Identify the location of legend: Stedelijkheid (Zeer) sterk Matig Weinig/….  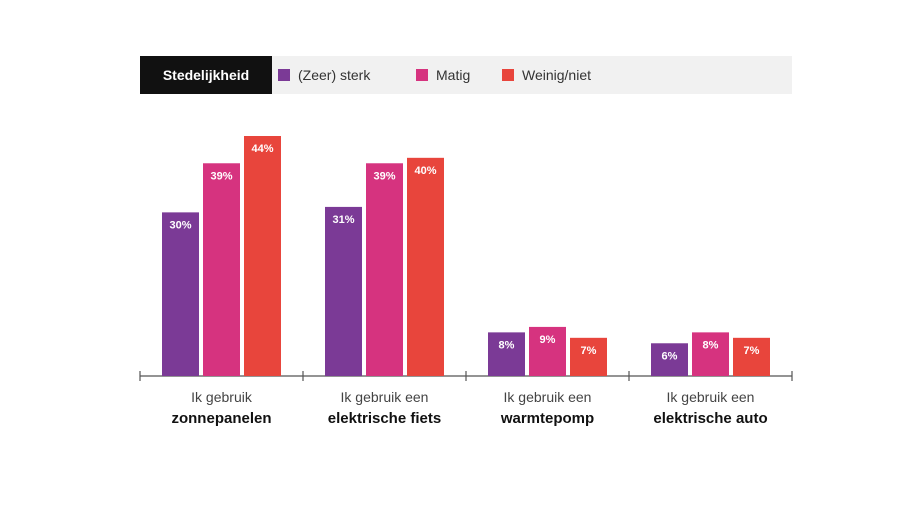
(466, 75).